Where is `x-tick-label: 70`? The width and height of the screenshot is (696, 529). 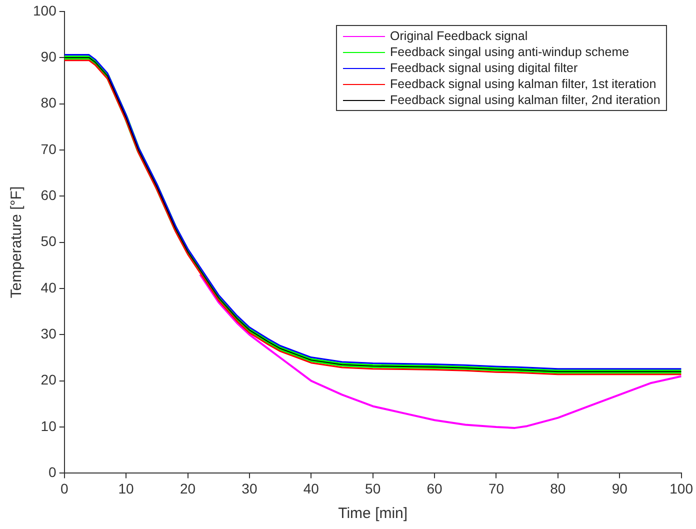
x-tick-label: 70 is located at coordinates (496, 488).